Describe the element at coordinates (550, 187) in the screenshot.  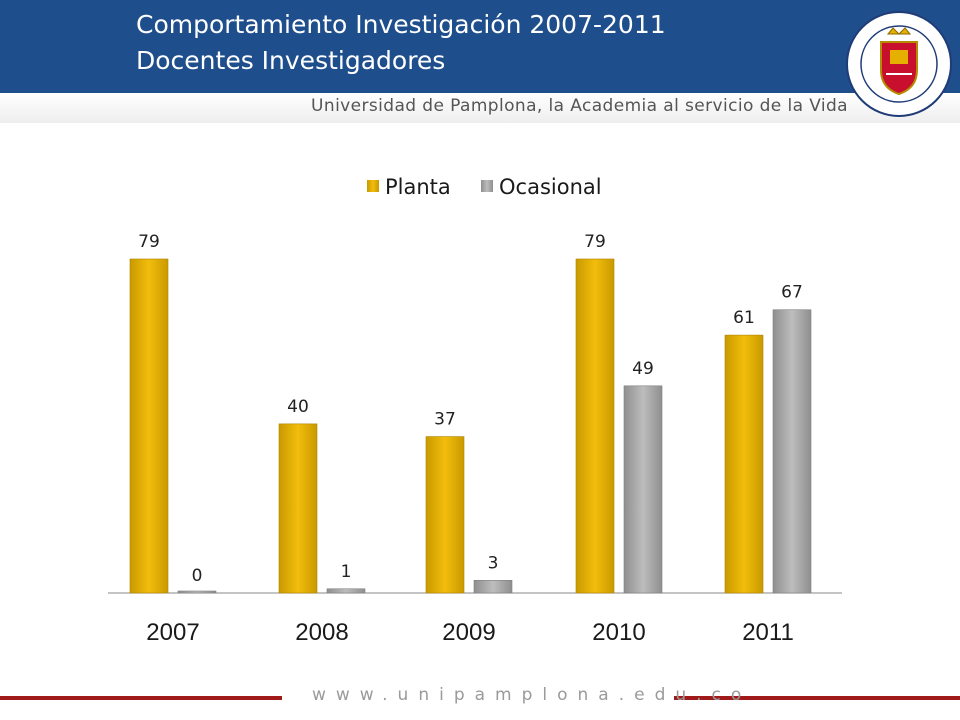
I see `legend-label-ocasional: Ocasional` at that location.